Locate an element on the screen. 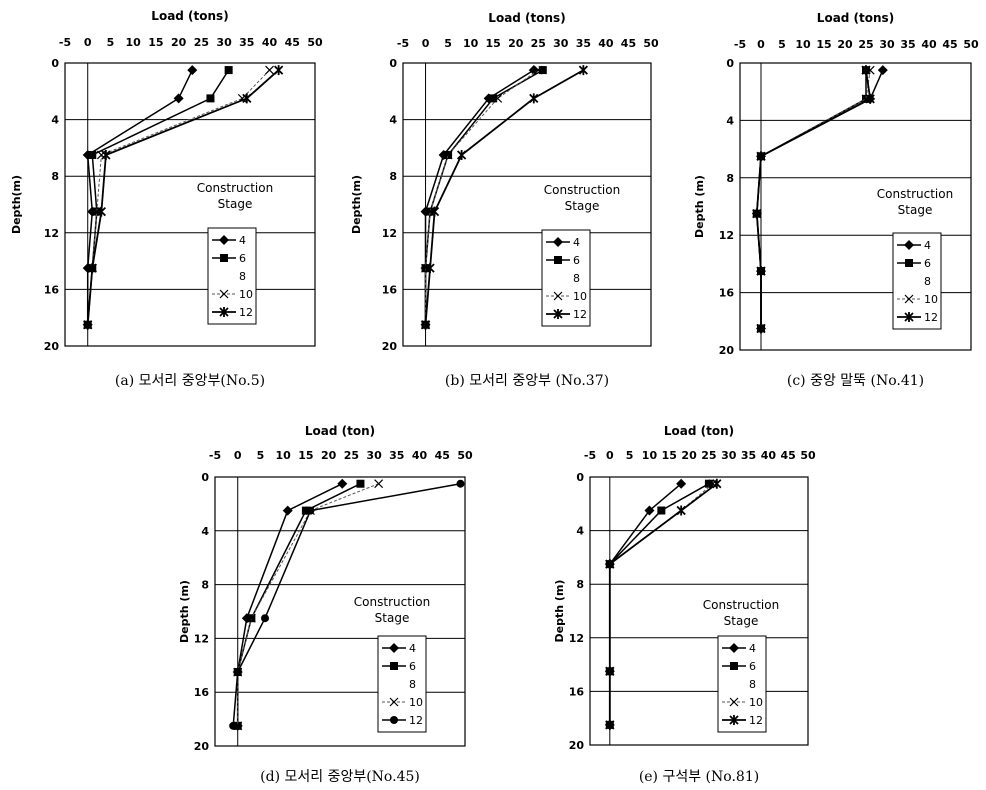  y-tick-label: 20 is located at coordinates (727, 350).